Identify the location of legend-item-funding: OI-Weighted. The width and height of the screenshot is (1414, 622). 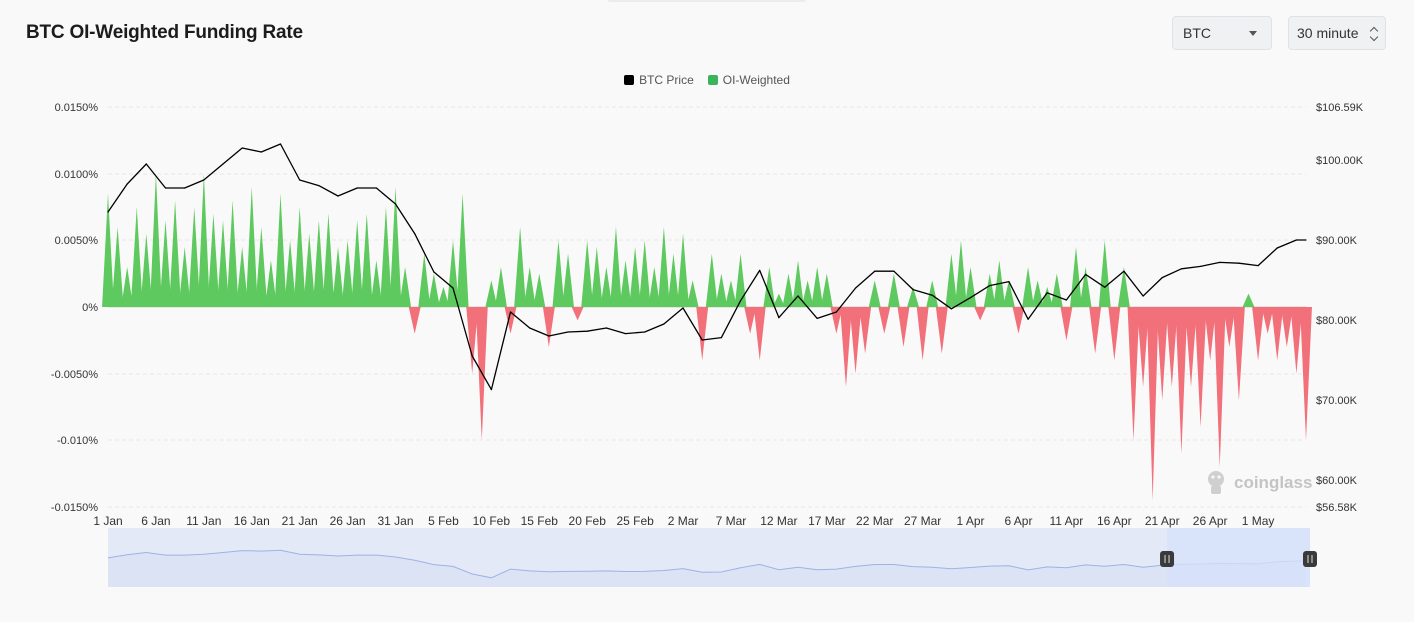
(748, 80).